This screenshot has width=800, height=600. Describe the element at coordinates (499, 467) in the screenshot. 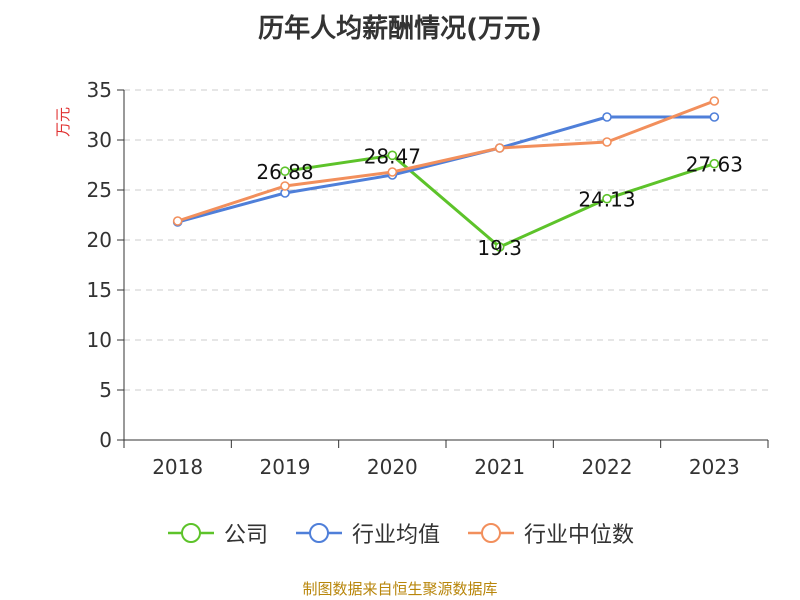

I see `x-tick-label: 2021` at that location.